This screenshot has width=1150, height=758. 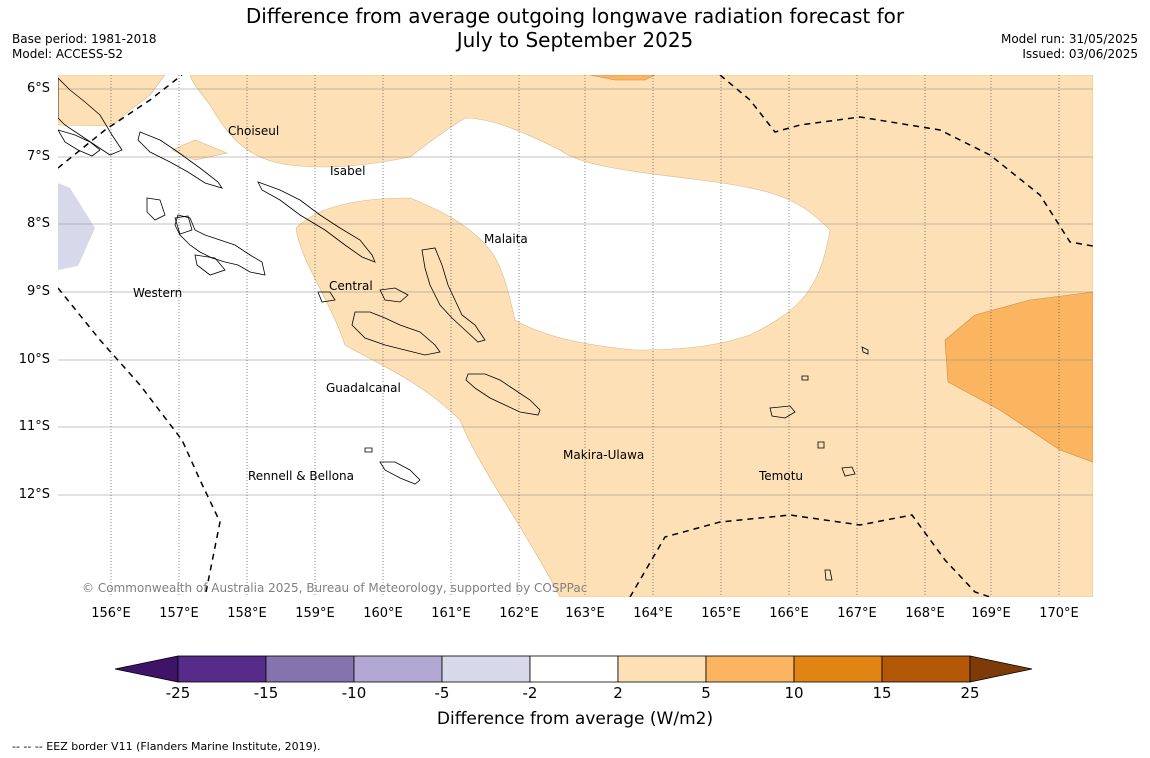 What do you see at coordinates (253, 131) in the screenshot?
I see `province-label-choiseul: Choiseul` at bounding box center [253, 131].